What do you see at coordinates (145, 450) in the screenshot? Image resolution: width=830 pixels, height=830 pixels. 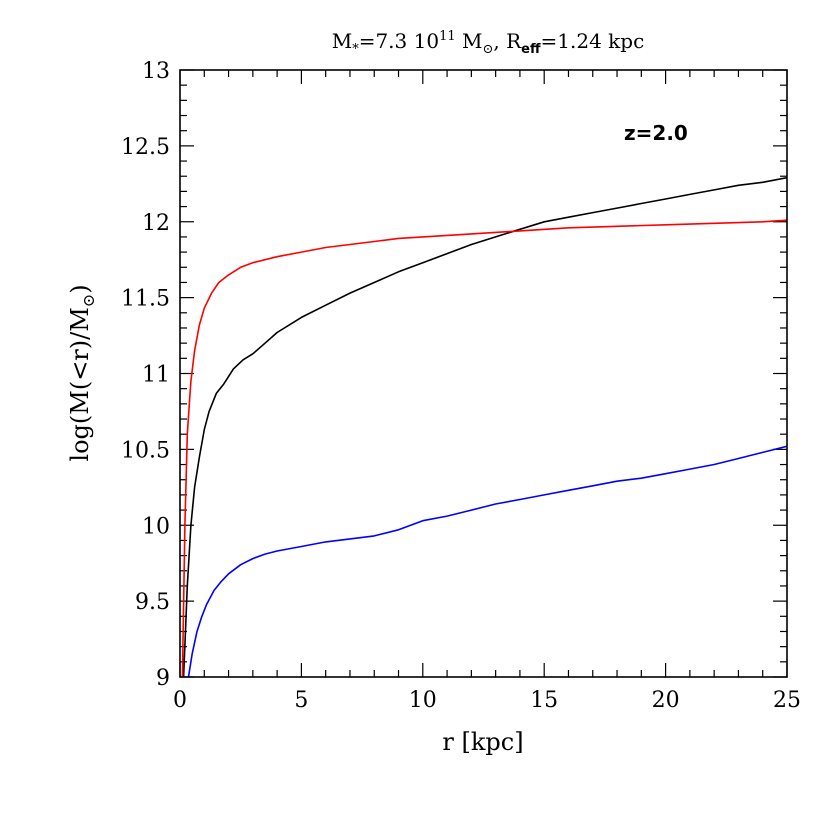 I see `y-tick-label: 10.5` at bounding box center [145, 450].